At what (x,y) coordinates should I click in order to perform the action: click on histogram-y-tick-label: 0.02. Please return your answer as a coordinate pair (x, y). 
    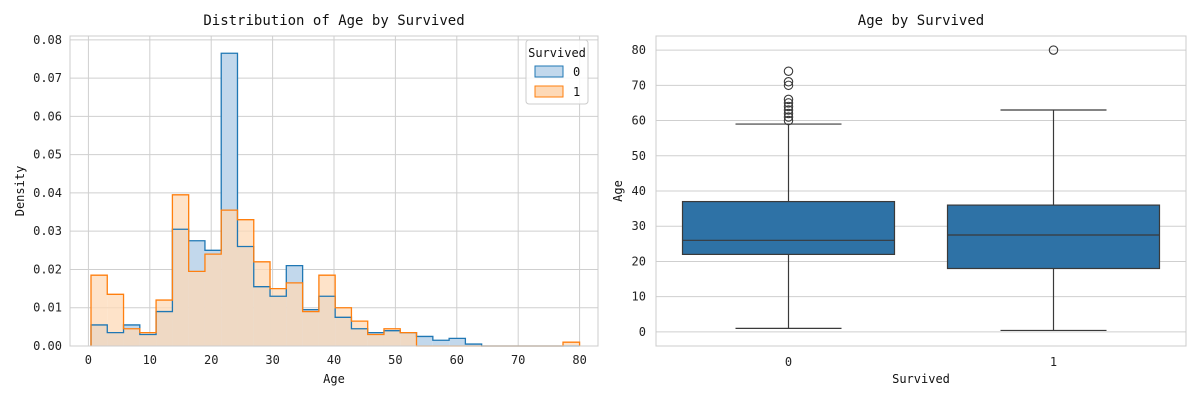
    Looking at the image, I should click on (47, 269).